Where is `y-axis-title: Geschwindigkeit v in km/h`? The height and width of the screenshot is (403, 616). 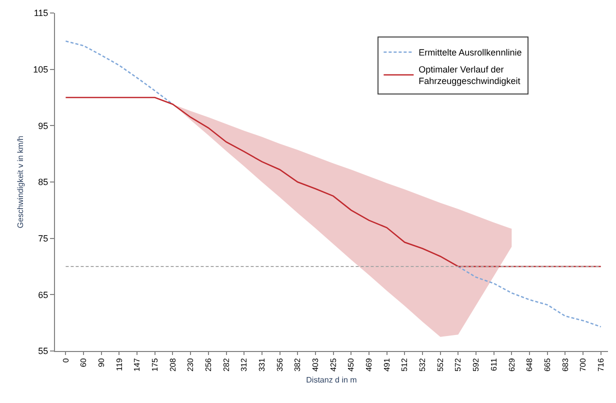 y-axis-title: Geschwindigkeit v in km/h is located at coordinates (20, 182).